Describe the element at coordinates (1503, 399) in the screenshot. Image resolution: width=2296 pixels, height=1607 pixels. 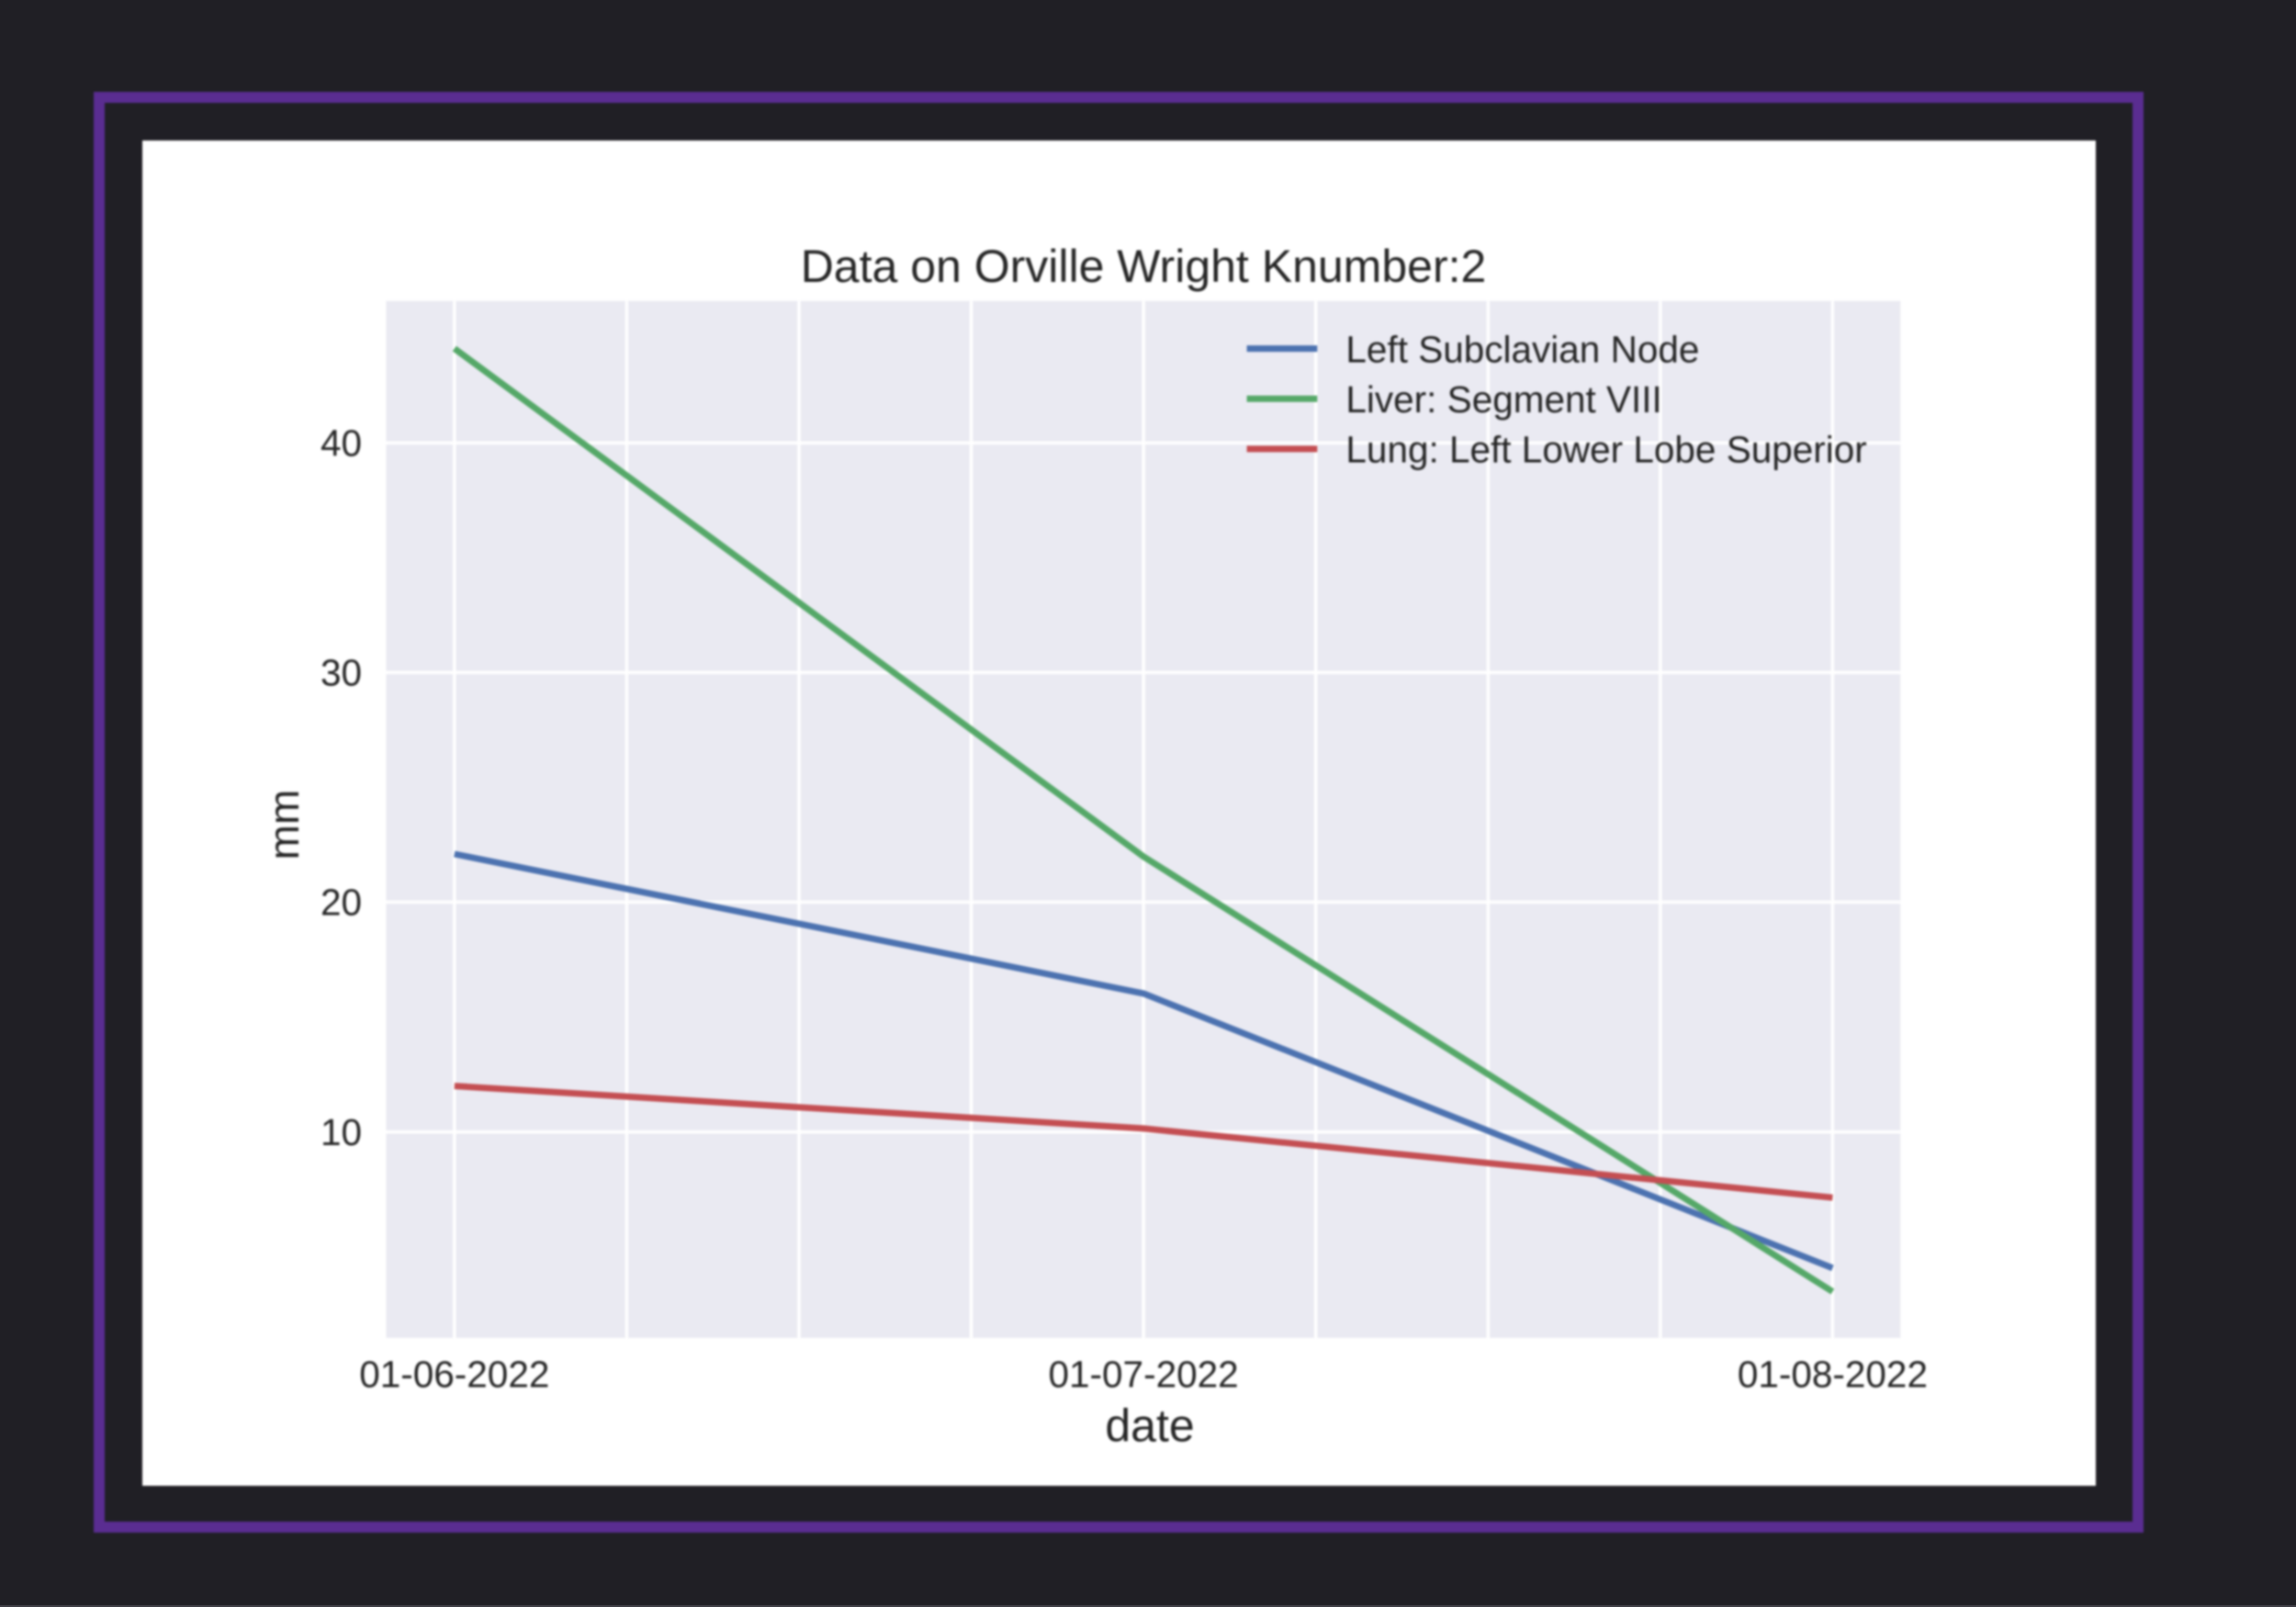
I see `svg-text: Liver: Segment VIII` at that location.